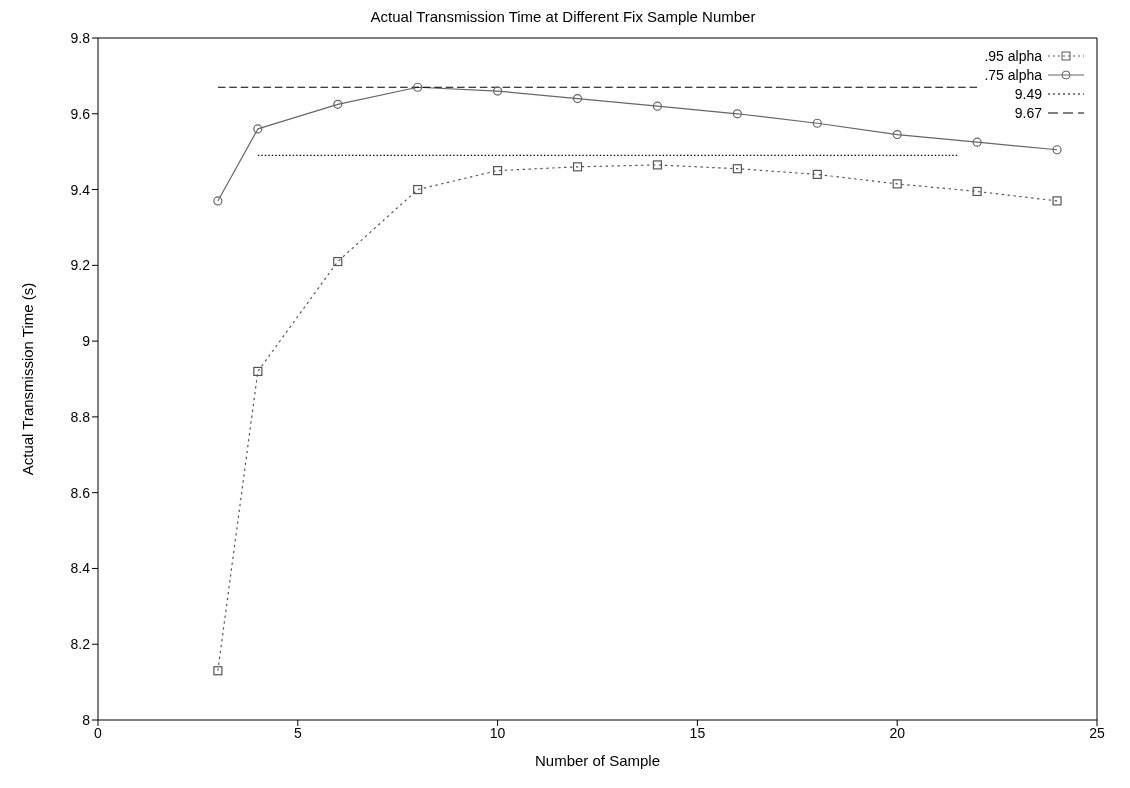  I want to click on y-tick-label: 8, so click(86, 719).